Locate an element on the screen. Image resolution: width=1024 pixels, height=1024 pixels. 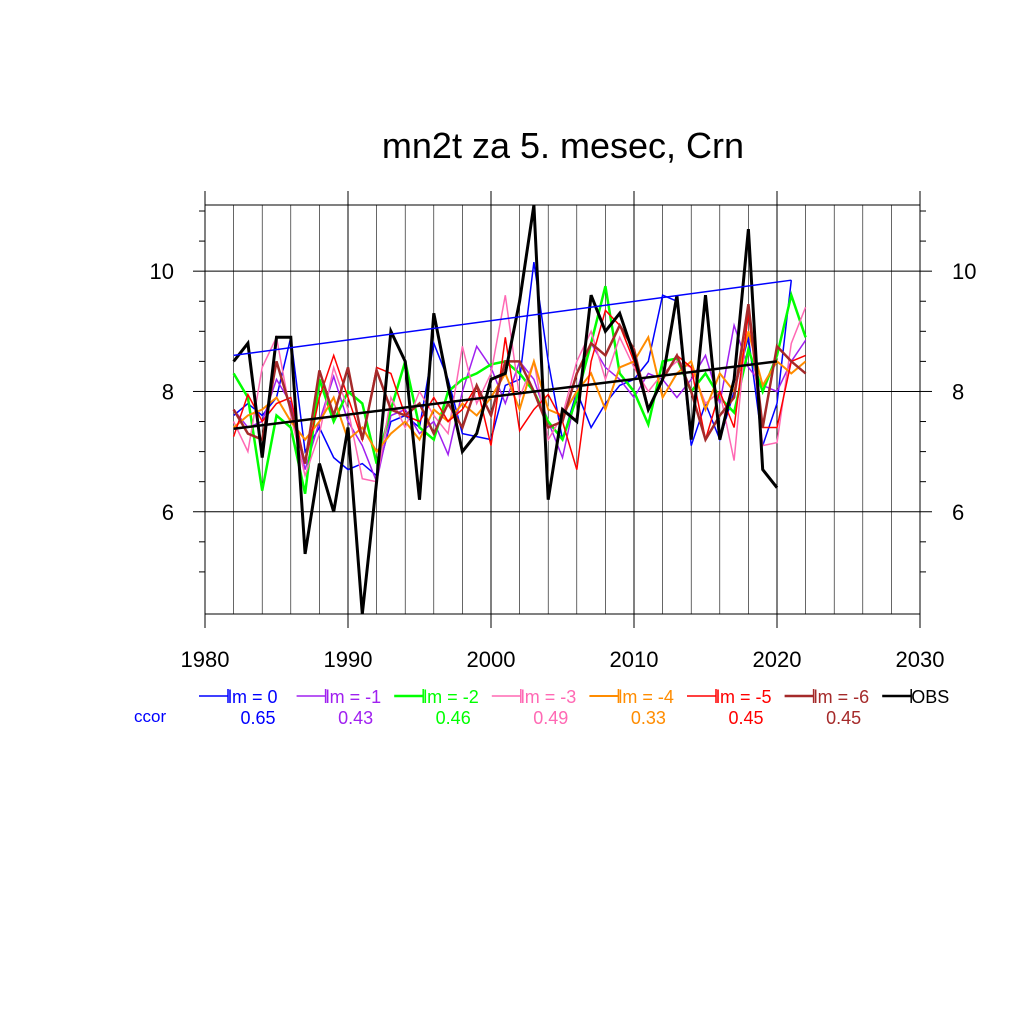
ccor-value: 0.65 is located at coordinates (257, 718).